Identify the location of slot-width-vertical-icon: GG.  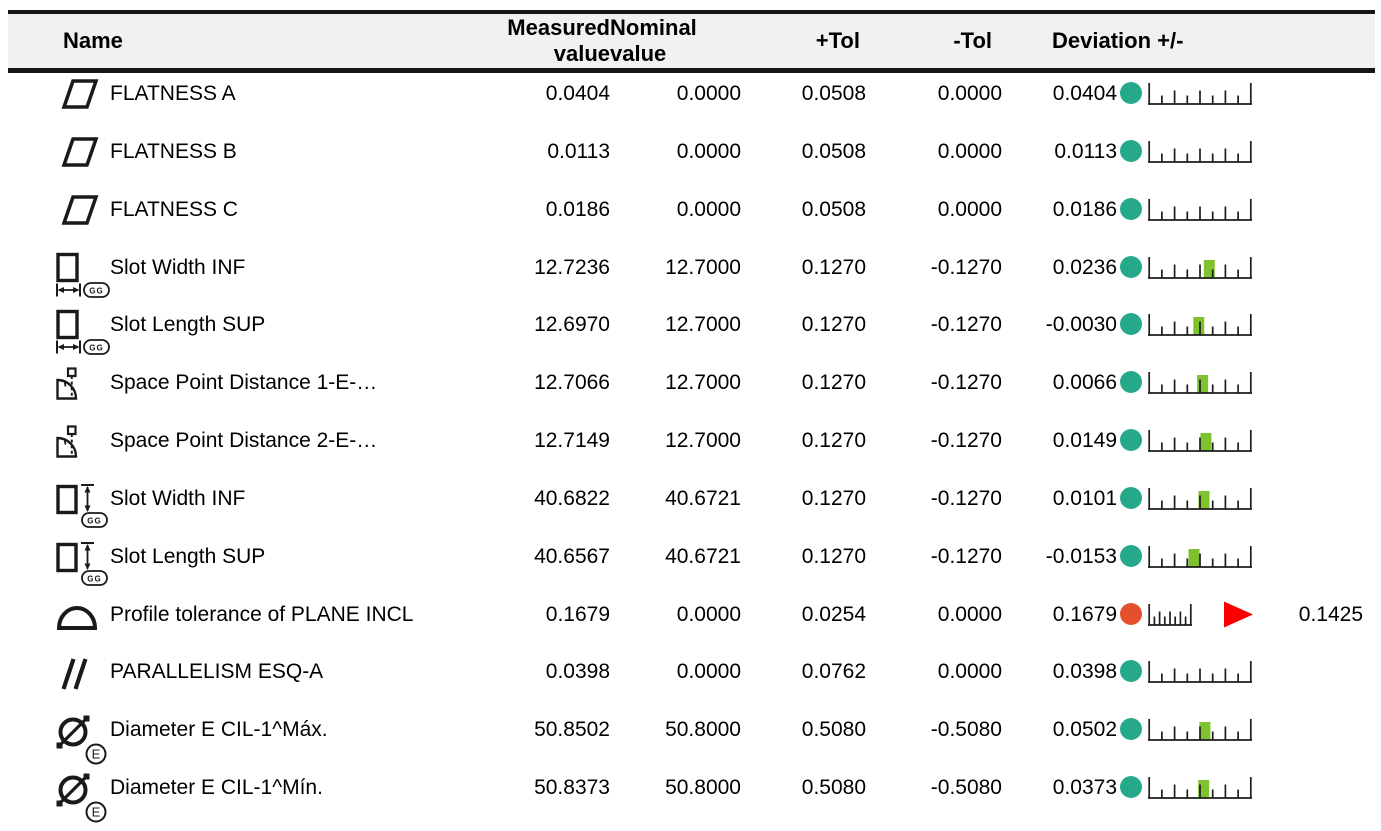
(84, 568).